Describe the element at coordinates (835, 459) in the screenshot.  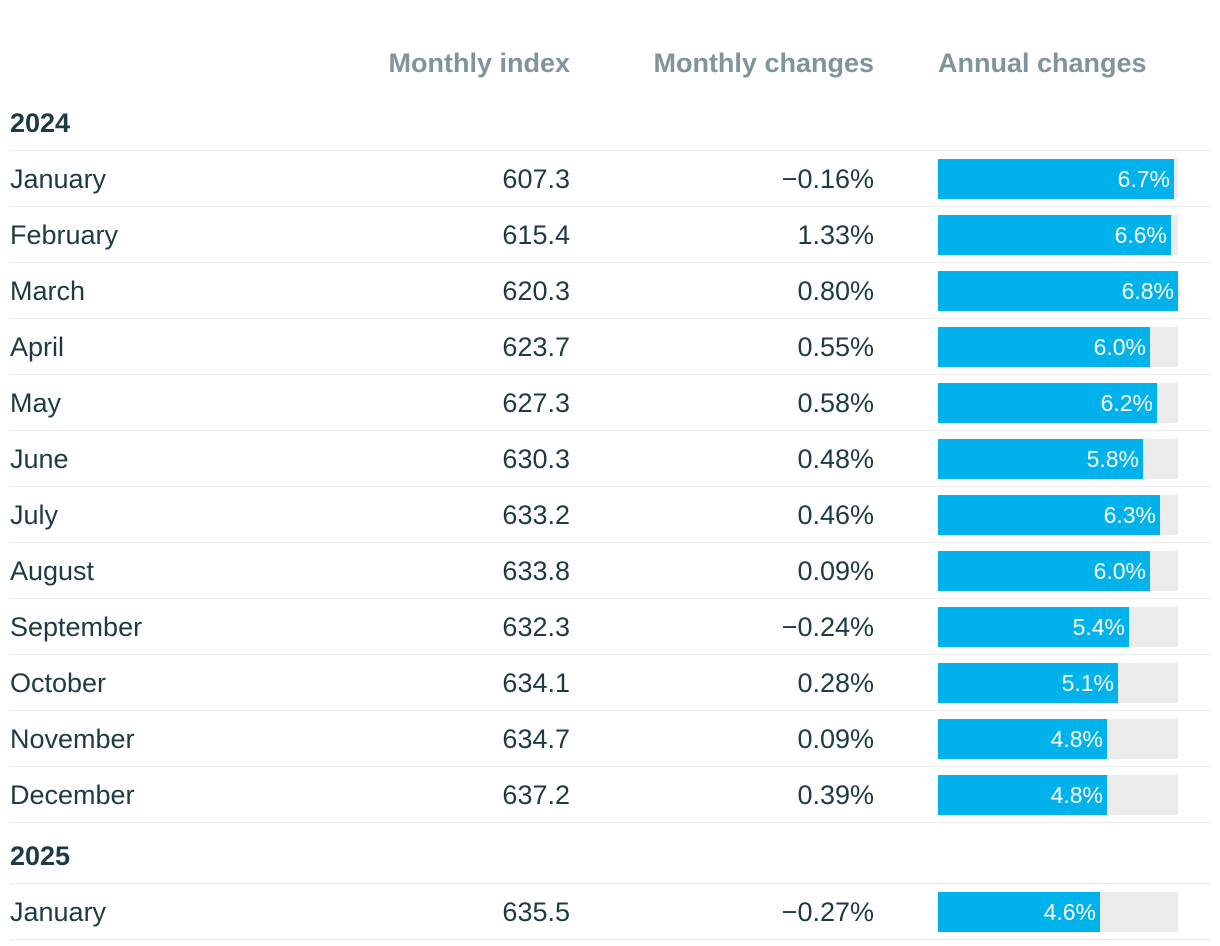
I see `monthly-change-cell: 0.48%` at that location.